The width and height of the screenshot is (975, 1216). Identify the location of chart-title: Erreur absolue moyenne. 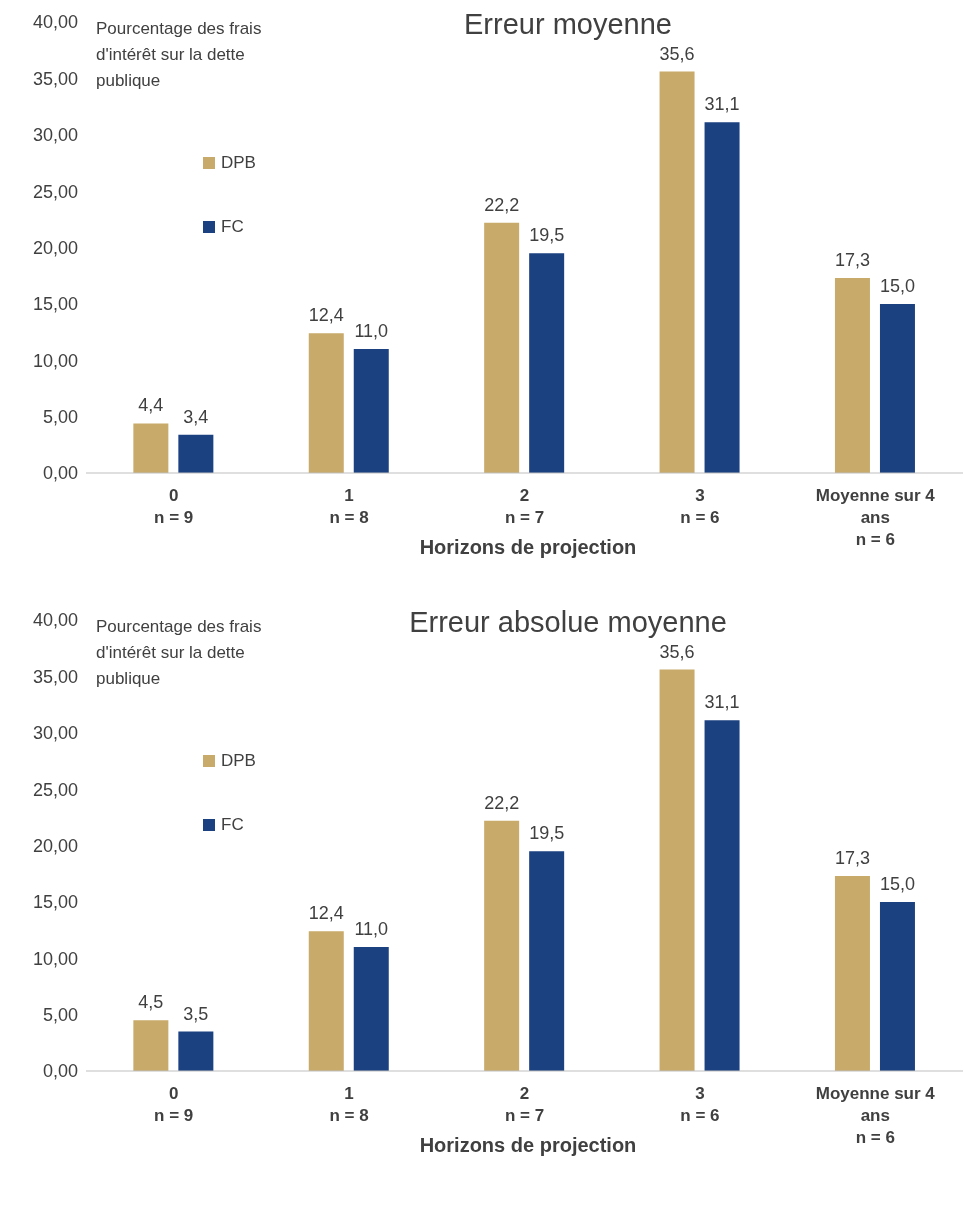
(568, 622).